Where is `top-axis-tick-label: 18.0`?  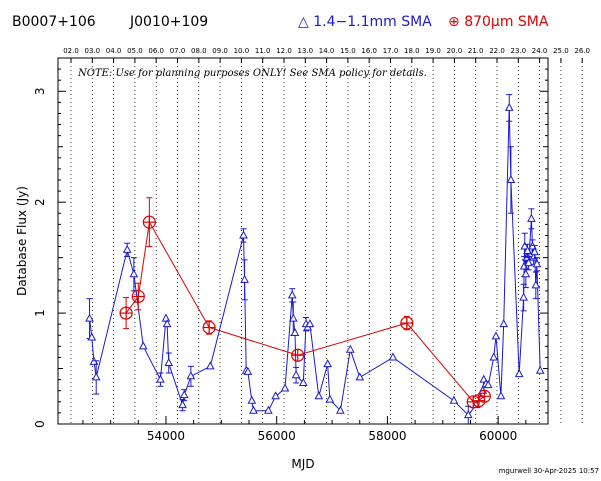
top-axis-tick-label: 18.0 is located at coordinates (412, 51).